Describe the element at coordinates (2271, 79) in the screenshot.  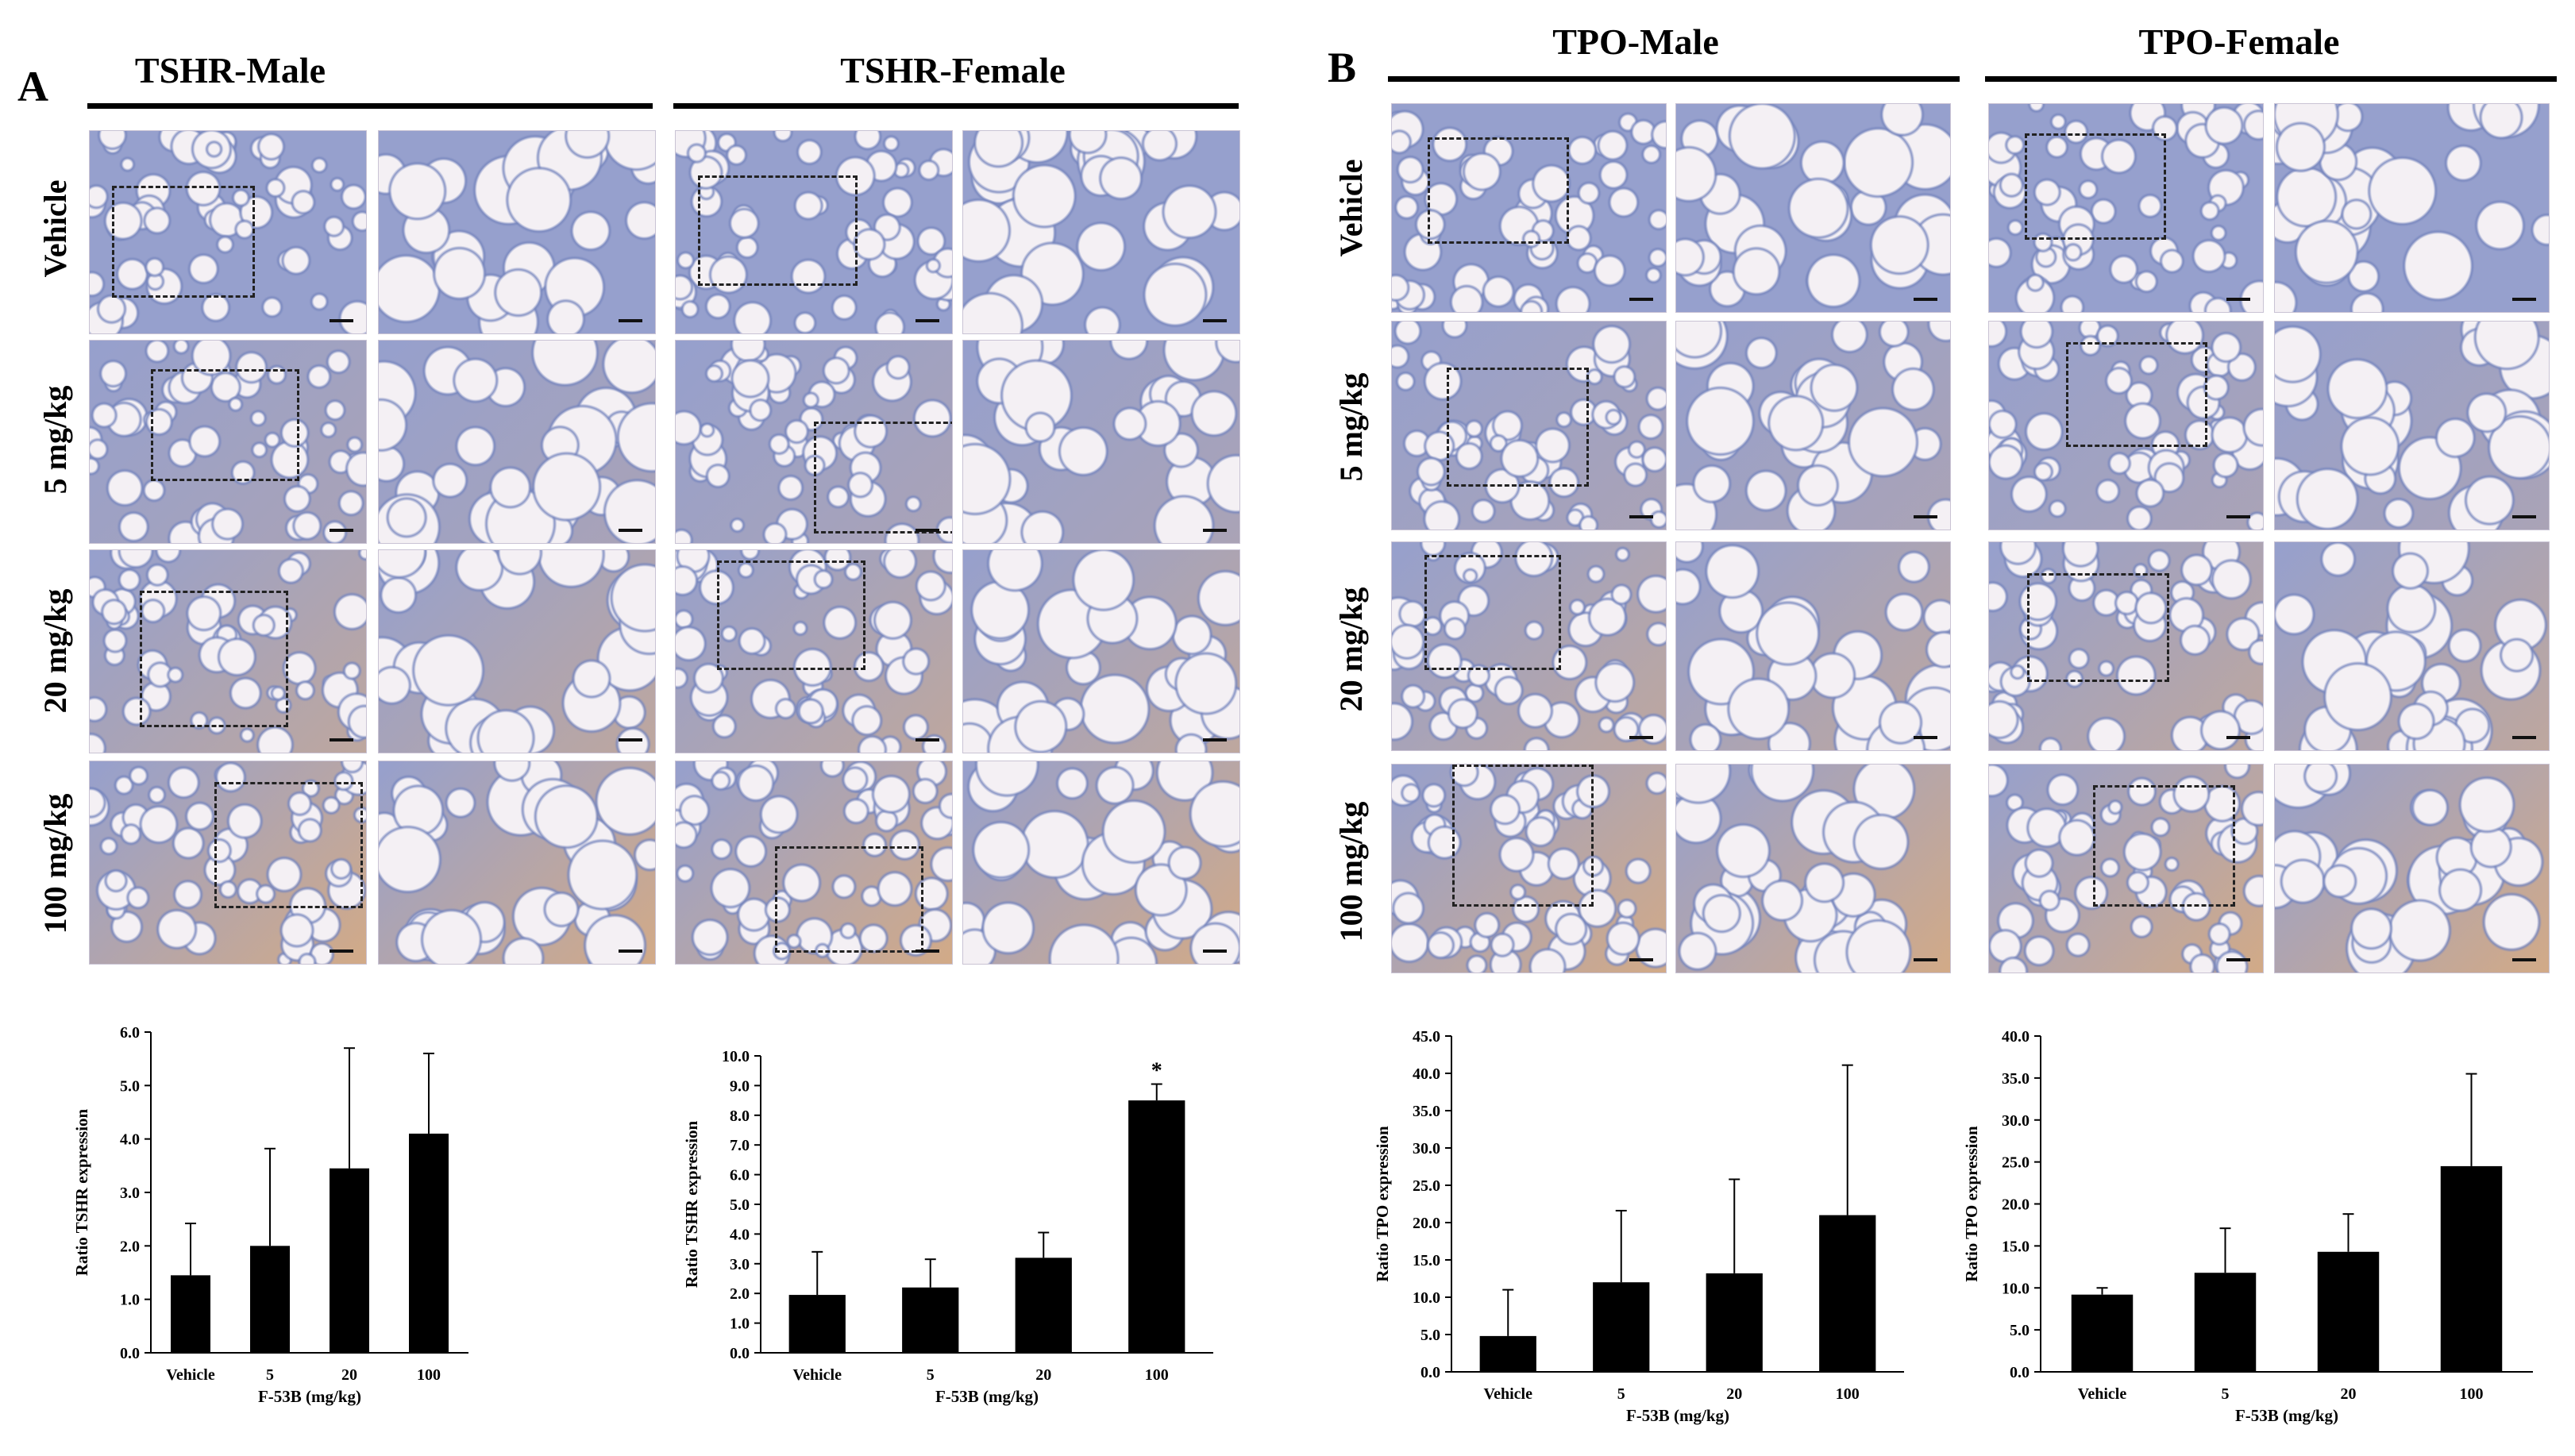
I see `column-rule-tpo-female` at that location.